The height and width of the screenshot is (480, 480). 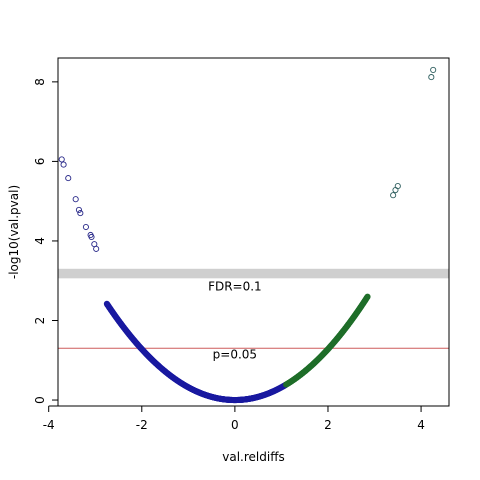 What do you see at coordinates (40, 400) in the screenshot?
I see `y-tick-label: 0` at bounding box center [40, 400].